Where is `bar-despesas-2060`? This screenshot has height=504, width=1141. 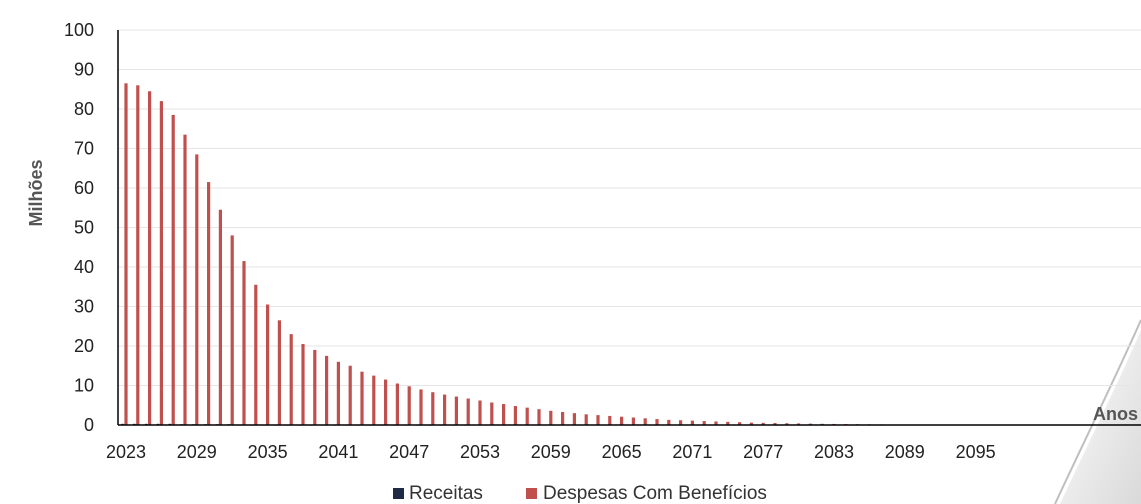
bar-despesas-2060 is located at coordinates (563, 418).